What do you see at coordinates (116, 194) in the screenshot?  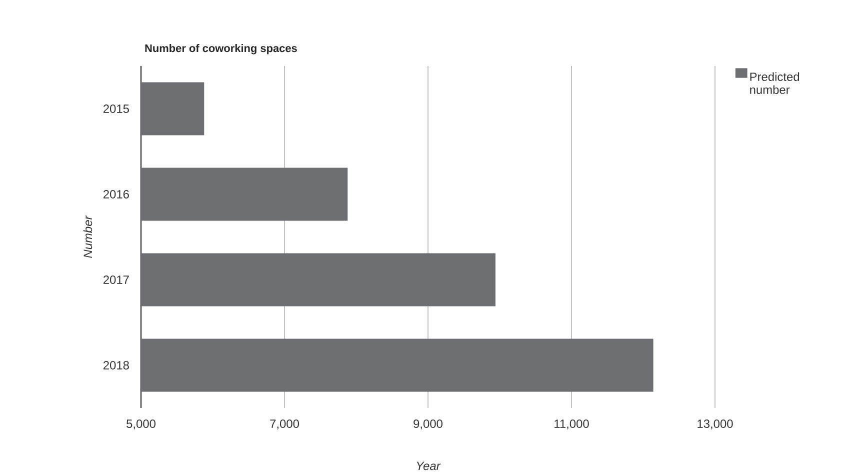 I see `y-tick-label: 2016` at bounding box center [116, 194].